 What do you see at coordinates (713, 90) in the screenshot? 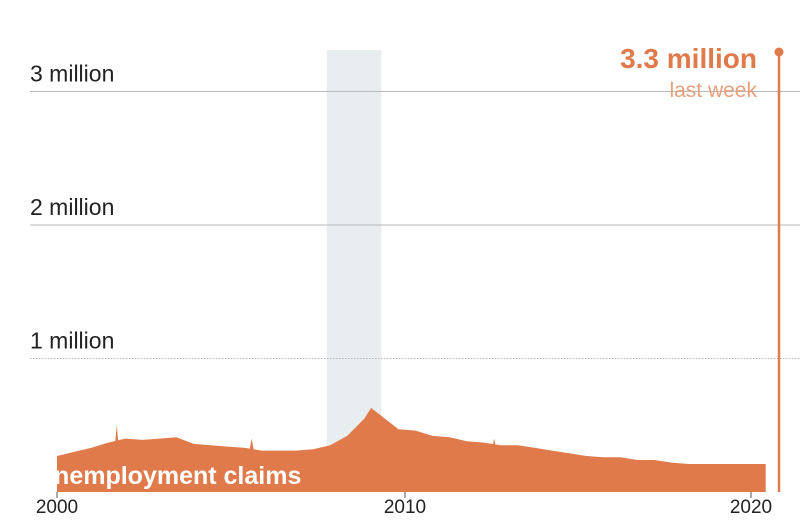
I see `latest-sub-label: last week` at bounding box center [713, 90].